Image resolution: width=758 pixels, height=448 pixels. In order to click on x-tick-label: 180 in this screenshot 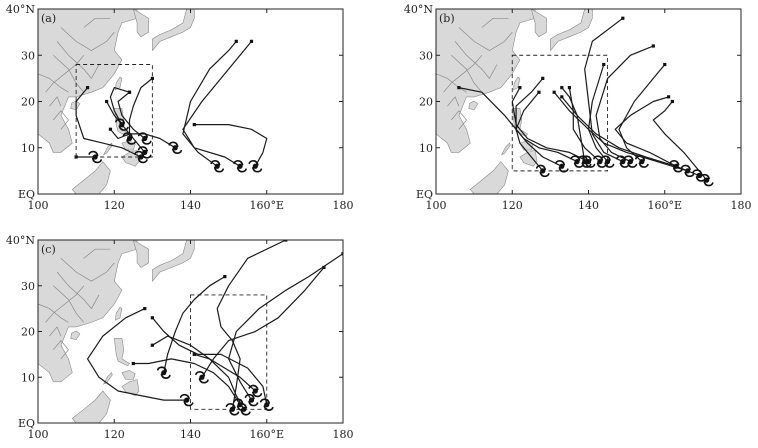, I will do `click(343, 434)`.